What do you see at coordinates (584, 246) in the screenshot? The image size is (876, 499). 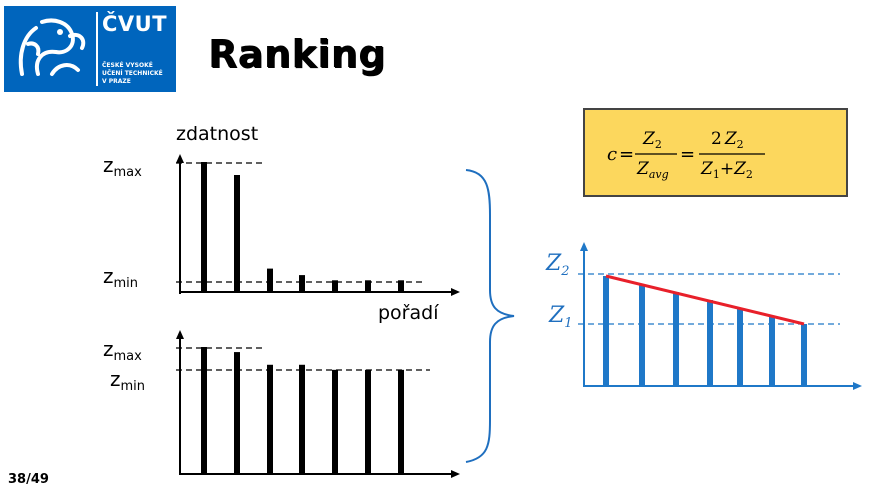 I see `right-y-arrow-icon` at bounding box center [584, 246].